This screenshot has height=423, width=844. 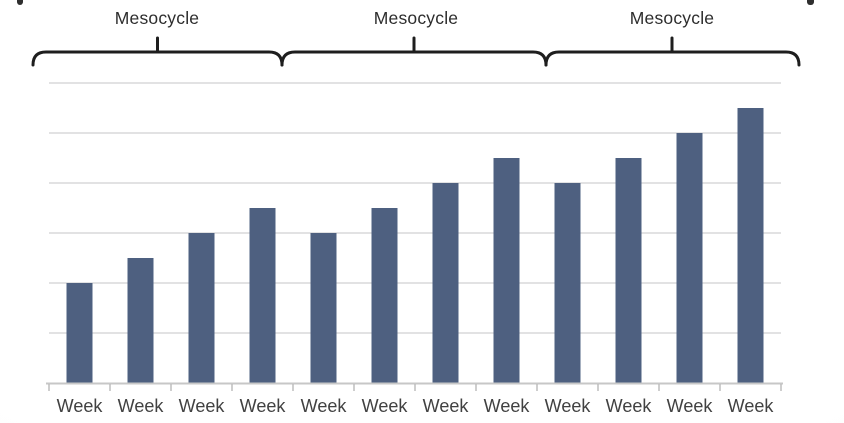 What do you see at coordinates (157, 18) in the screenshot?
I see `mesocycle-label-1: Mesocycle` at bounding box center [157, 18].